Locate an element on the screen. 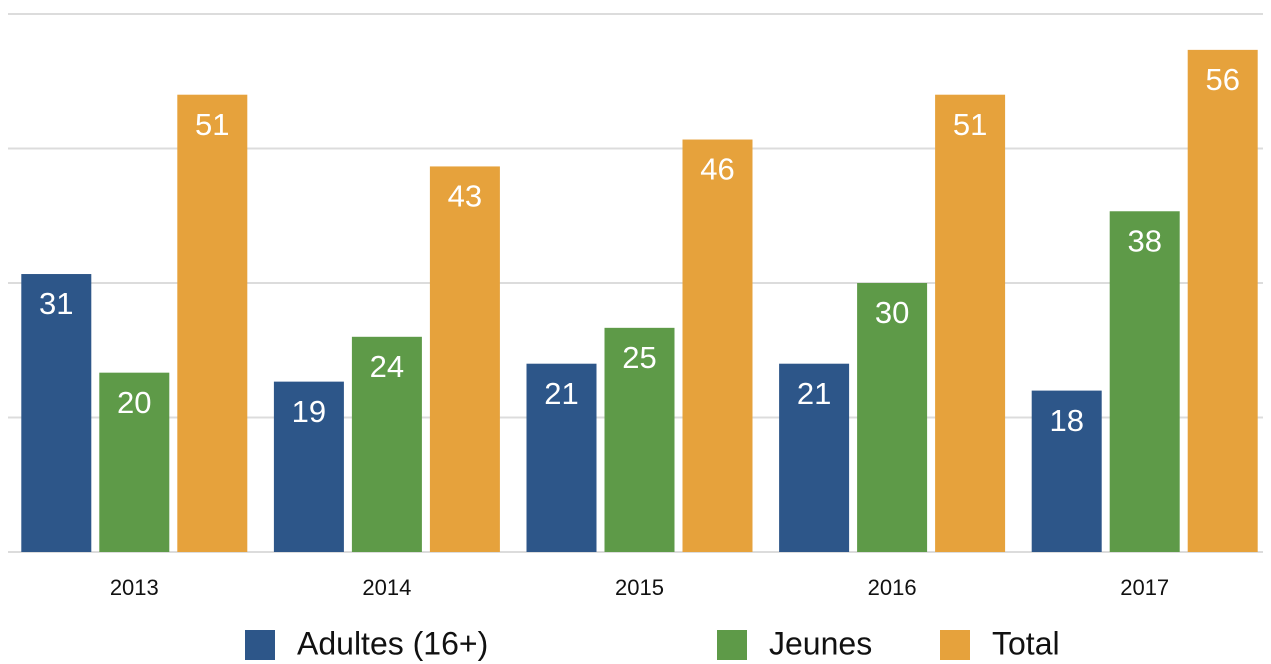 The image size is (1271, 664). data-label: 19 is located at coordinates (309, 411).